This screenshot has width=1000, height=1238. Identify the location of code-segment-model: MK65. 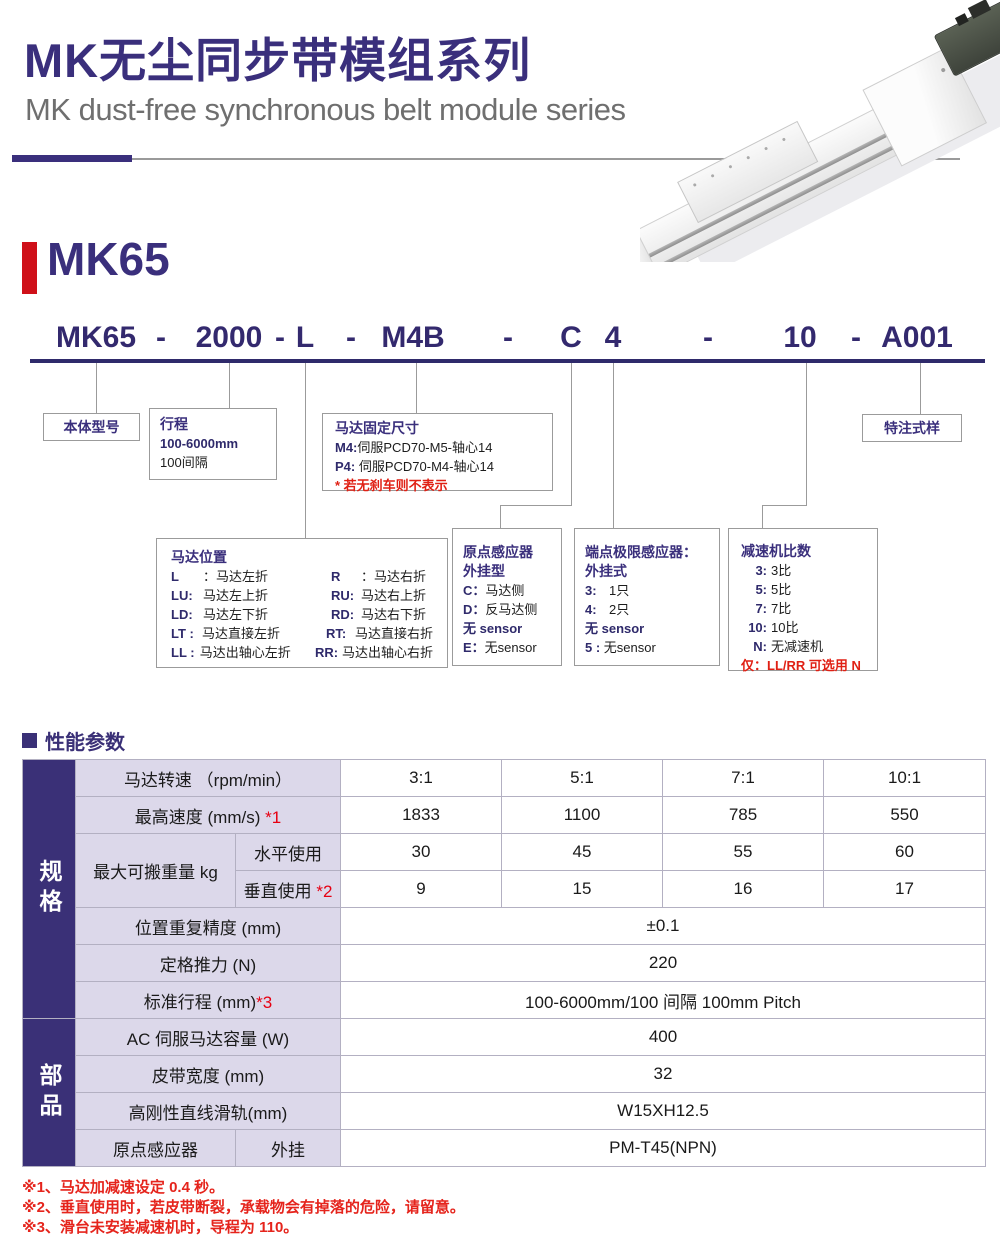
(96, 337).